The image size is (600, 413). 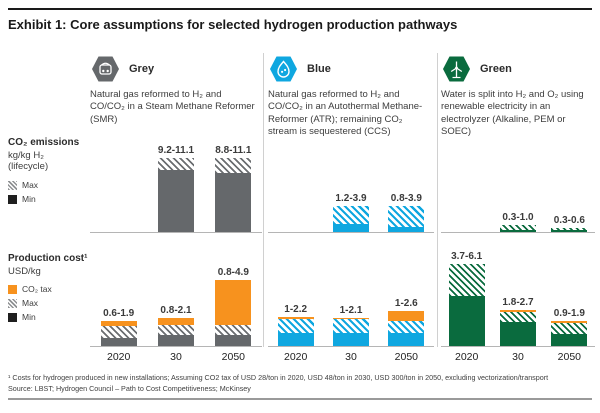 What do you see at coordinates (176, 150) in the screenshot?
I see `bar-value-label: 9.2-11.1` at bounding box center [176, 150].